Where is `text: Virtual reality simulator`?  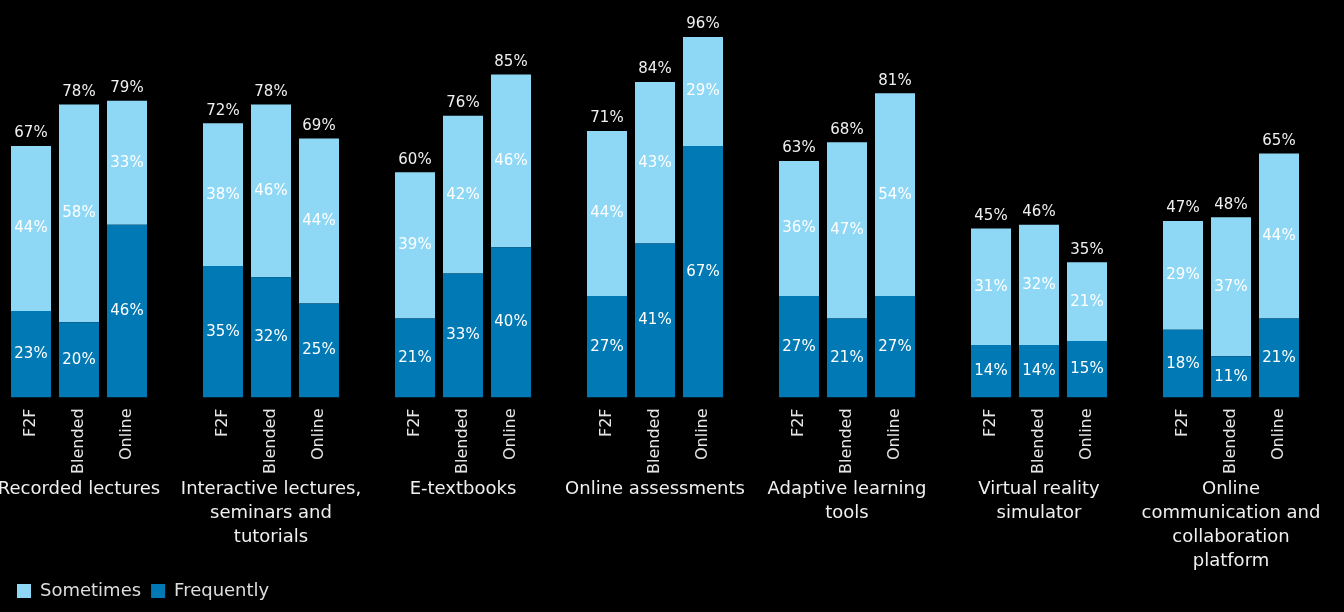 text: Virtual reality simulator is located at coordinates (1039, 499).